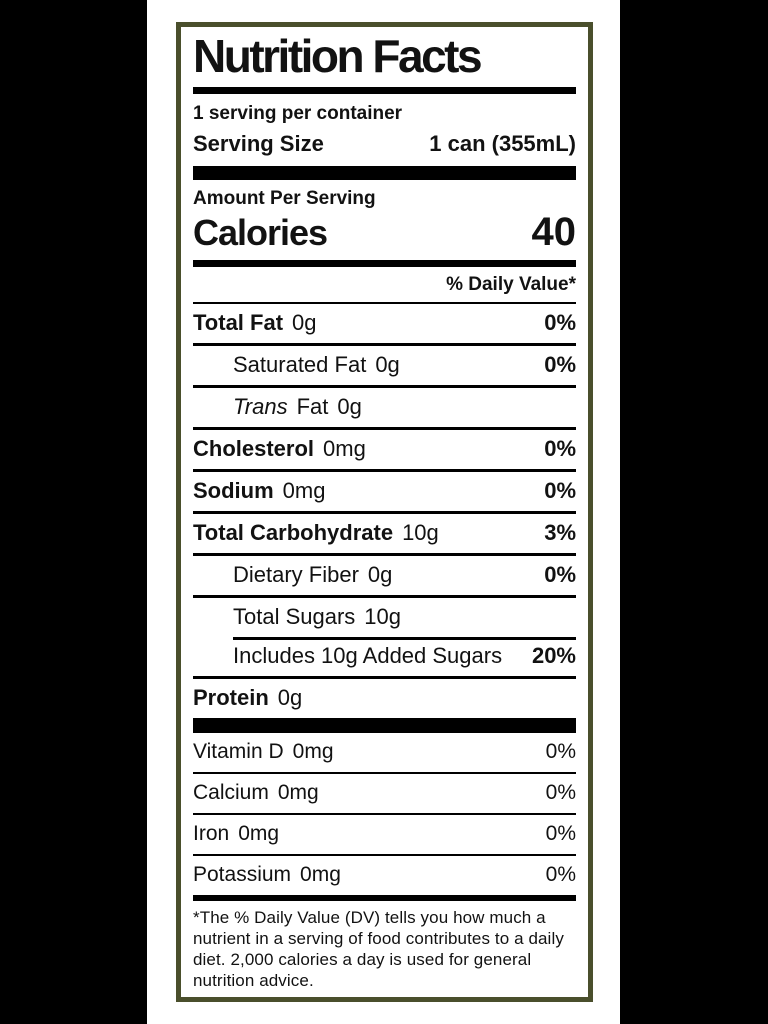 Image resolution: width=768 pixels, height=1024 pixels. Describe the element at coordinates (317, 617) in the screenshot. I see `nutrient-name: Total Sugars 10g` at that location.